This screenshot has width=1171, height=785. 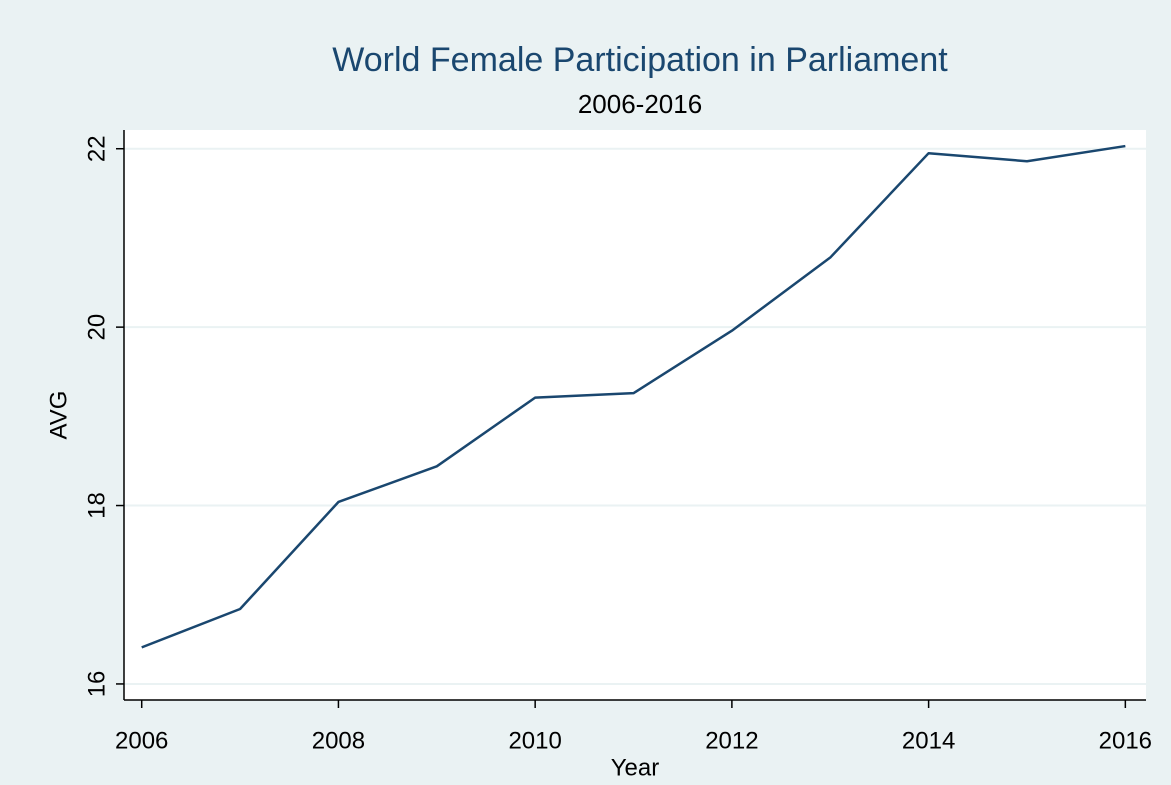 I want to click on chart-subtitle: 2006-2016, so click(x=640, y=104).